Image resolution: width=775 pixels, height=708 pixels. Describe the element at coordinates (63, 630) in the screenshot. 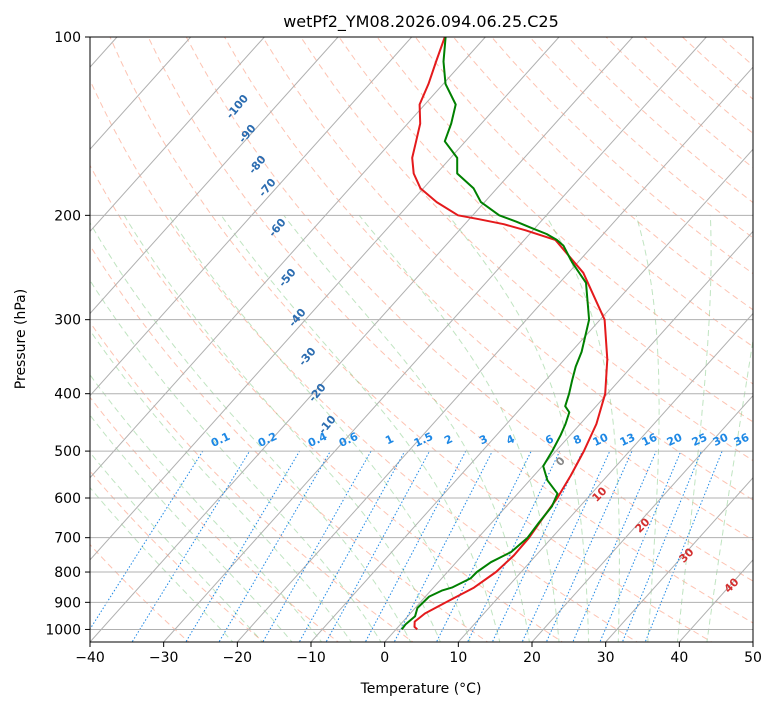

I see `y-tick-label: 1000` at that location.